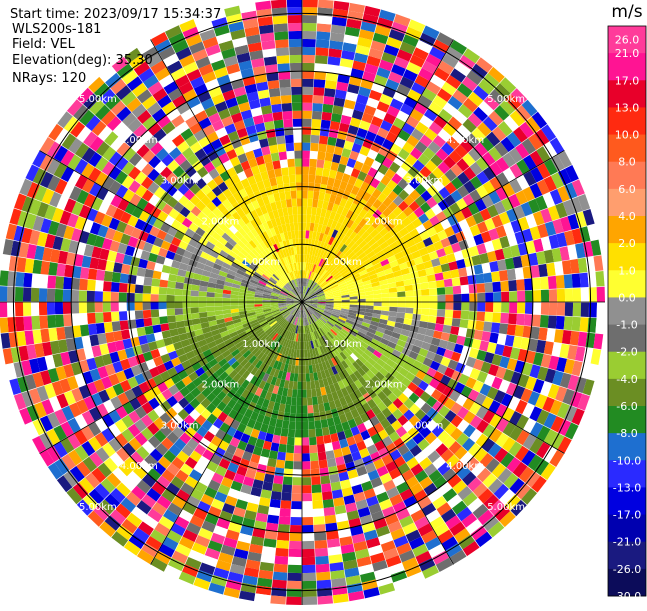 The width and height of the screenshot is (647, 611). Describe the element at coordinates (627, 297) in the screenshot. I see `colorbar-tick-label: 0.0` at that location.